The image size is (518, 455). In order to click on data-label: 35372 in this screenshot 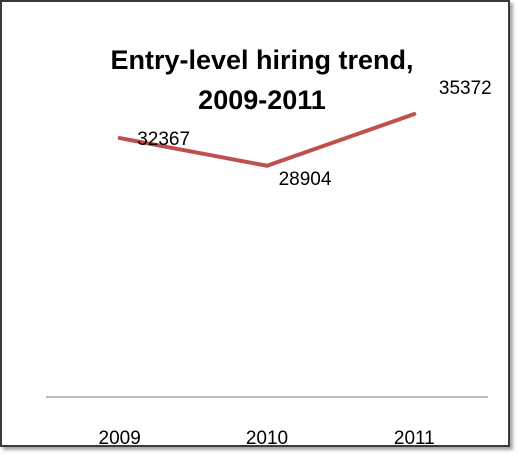, I will do `click(465, 88)`.